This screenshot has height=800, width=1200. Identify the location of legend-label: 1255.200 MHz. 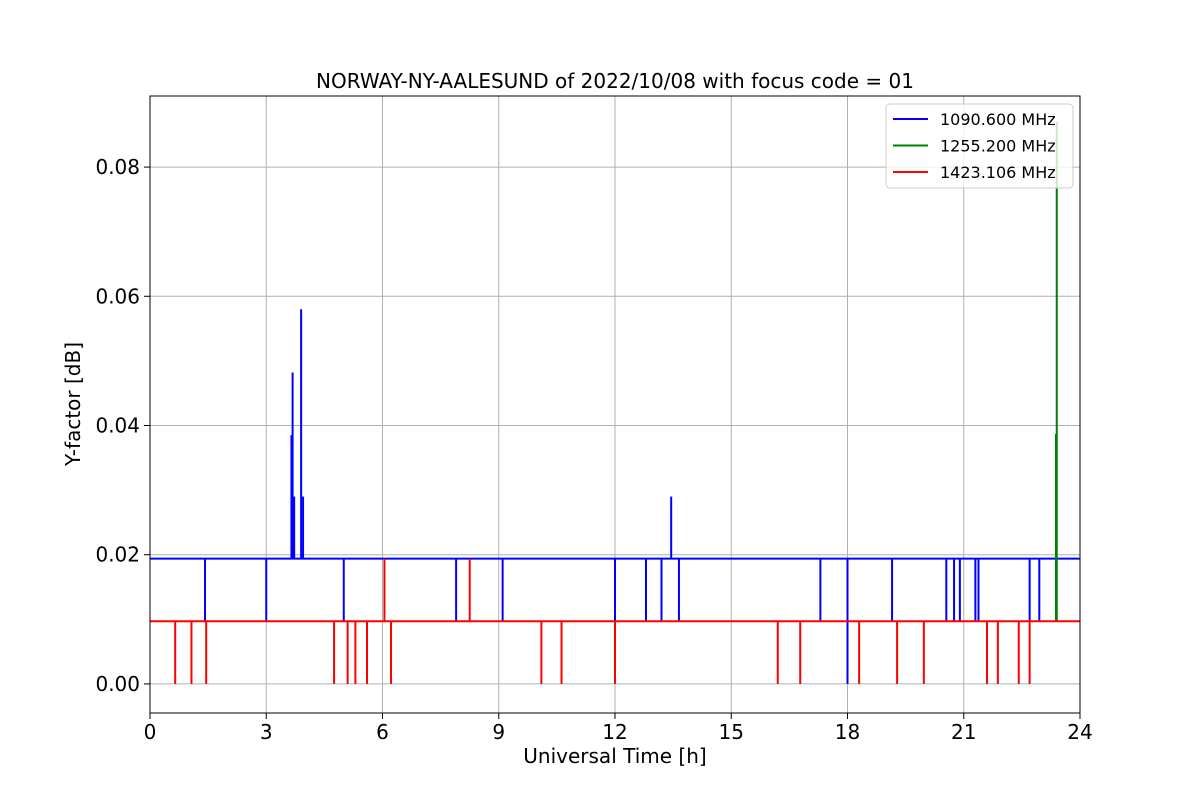
(998, 146).